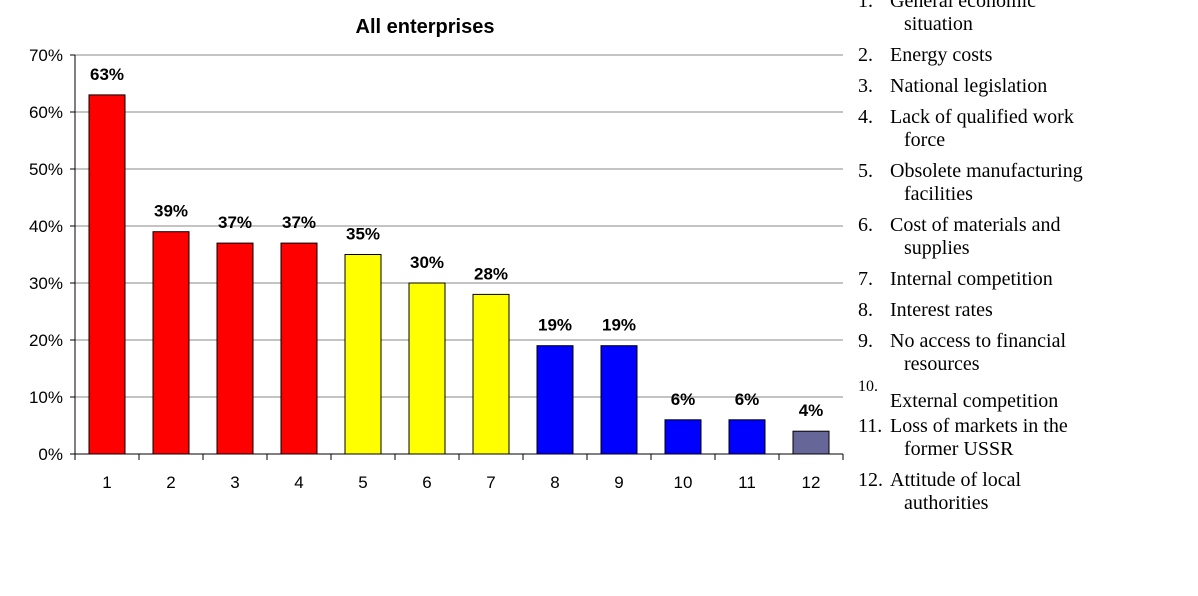 Image resolution: width=1198 pixels, height=596 pixels. What do you see at coordinates (865, 86) in the screenshot?
I see `legend-item-number: 3.` at bounding box center [865, 86].